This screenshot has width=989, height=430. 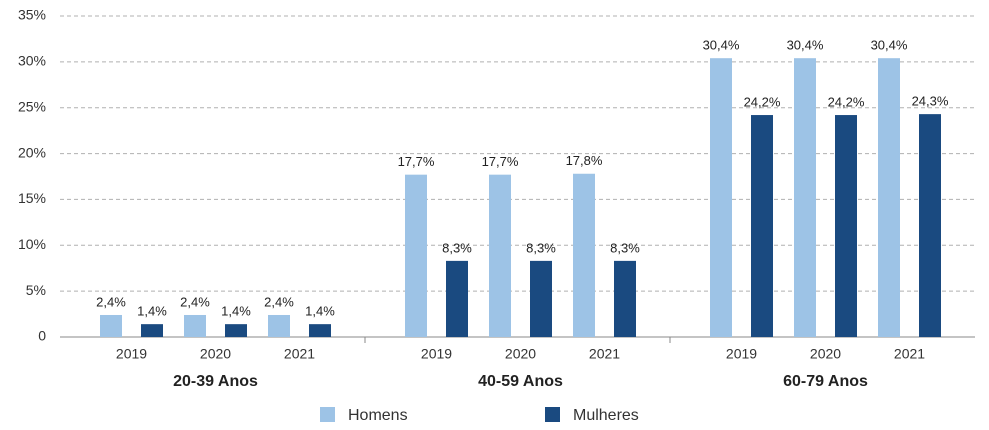 I want to click on group-label: 60-79 Anos, so click(x=825, y=381).